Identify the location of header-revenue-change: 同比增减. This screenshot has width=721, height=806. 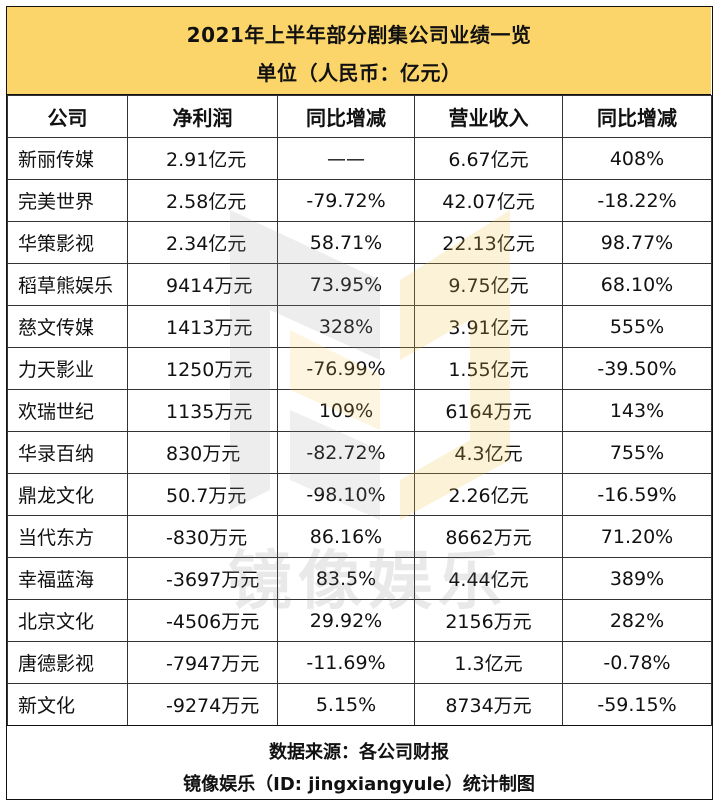
(637, 116).